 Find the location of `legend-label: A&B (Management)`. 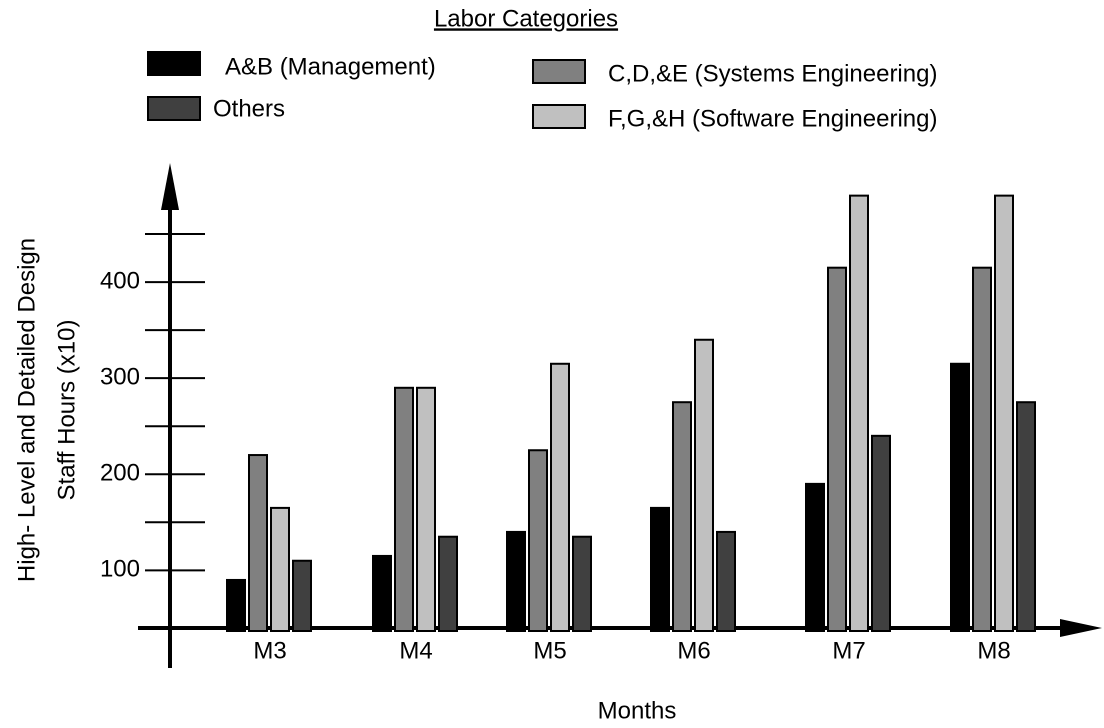

legend-label: A&B (Management) is located at coordinates (330, 66).